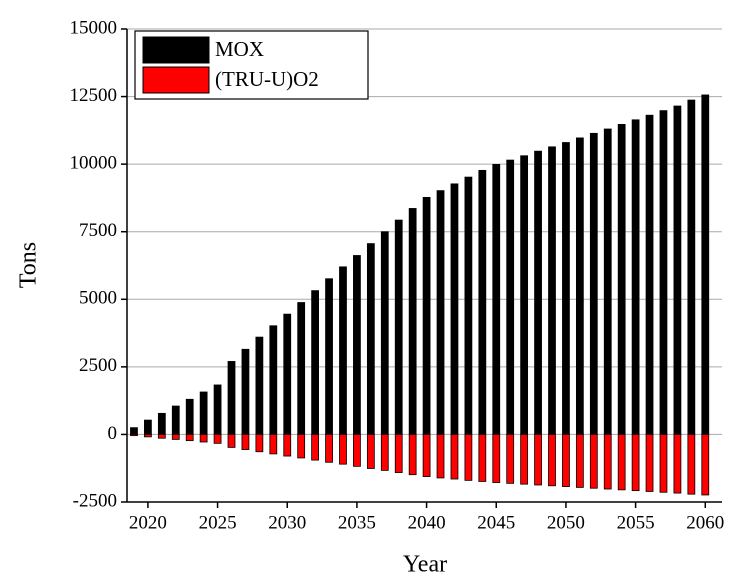 The height and width of the screenshot is (581, 739). Describe the element at coordinates (566, 522) in the screenshot. I see `x-tick-label: 2050` at that location.